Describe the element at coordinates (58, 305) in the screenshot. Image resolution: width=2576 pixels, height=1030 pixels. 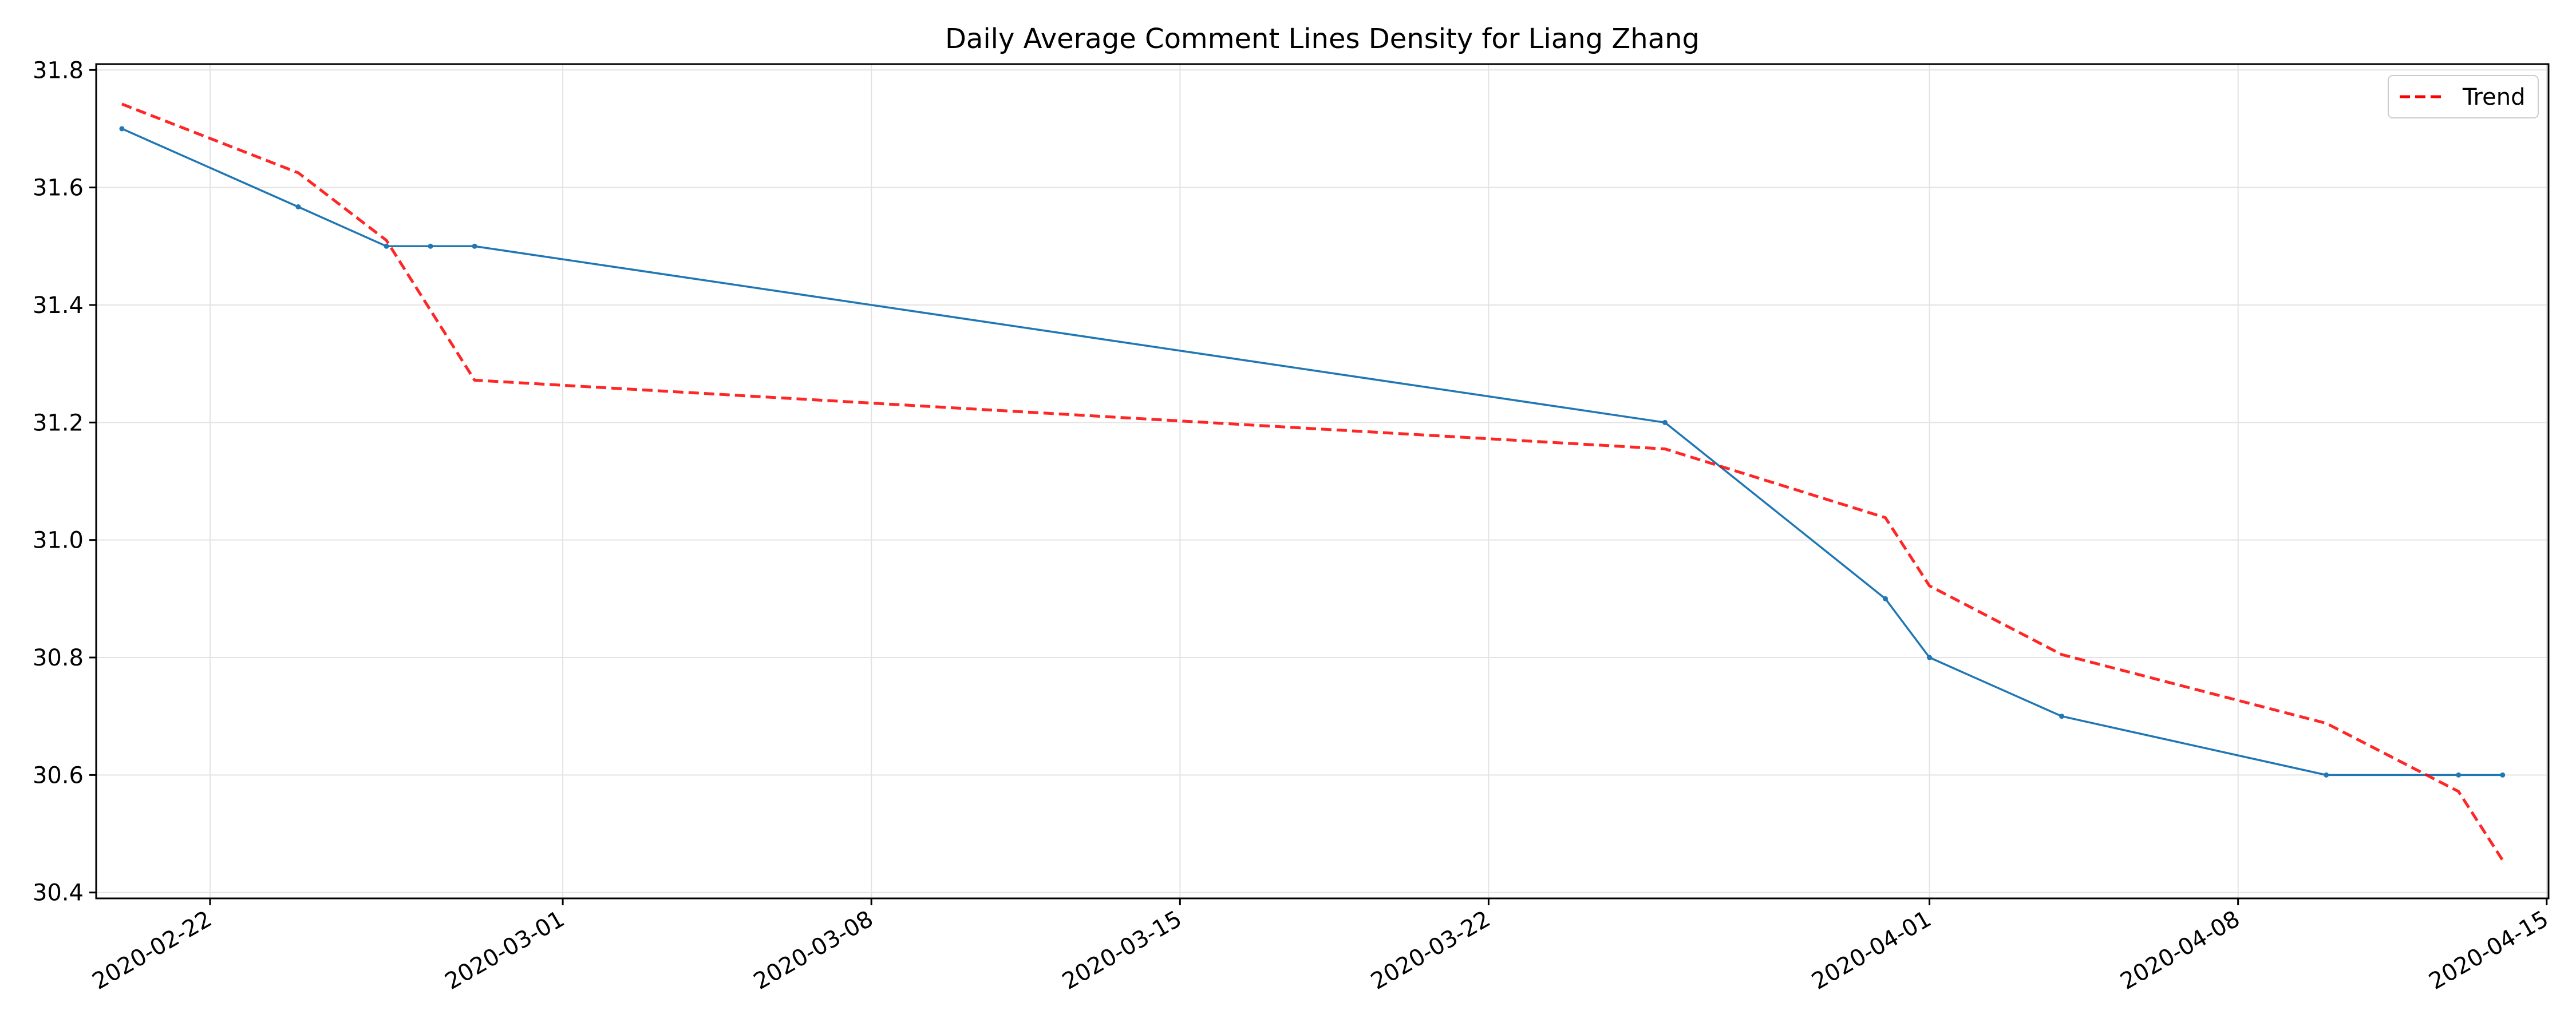
I see `y-tick-label: 31.4` at that location.